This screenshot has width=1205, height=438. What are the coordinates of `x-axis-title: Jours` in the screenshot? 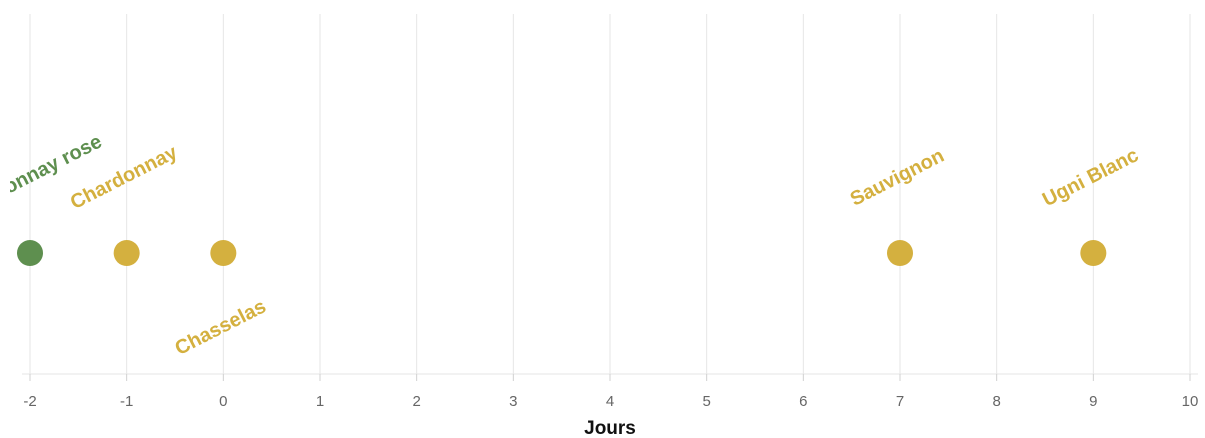 It's located at (610, 428).